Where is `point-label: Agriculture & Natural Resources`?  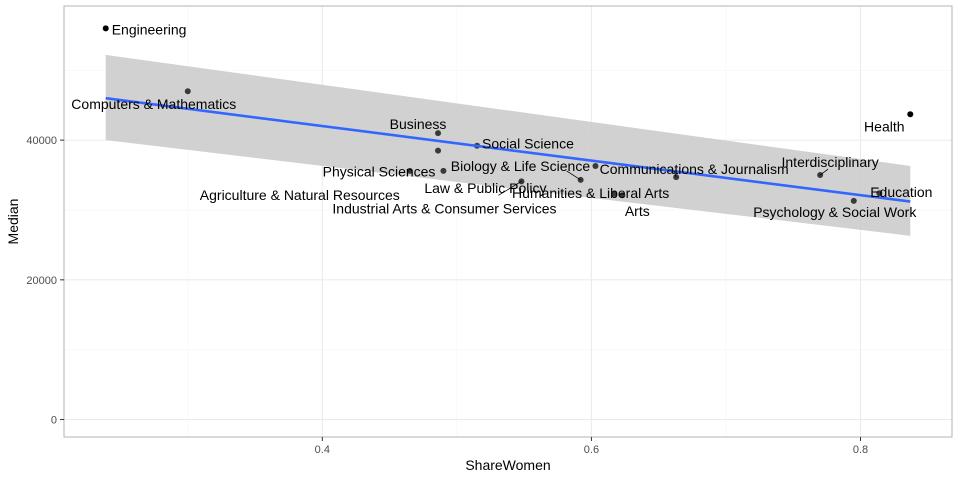
point-label: Agriculture & Natural Resources is located at coordinates (300, 195).